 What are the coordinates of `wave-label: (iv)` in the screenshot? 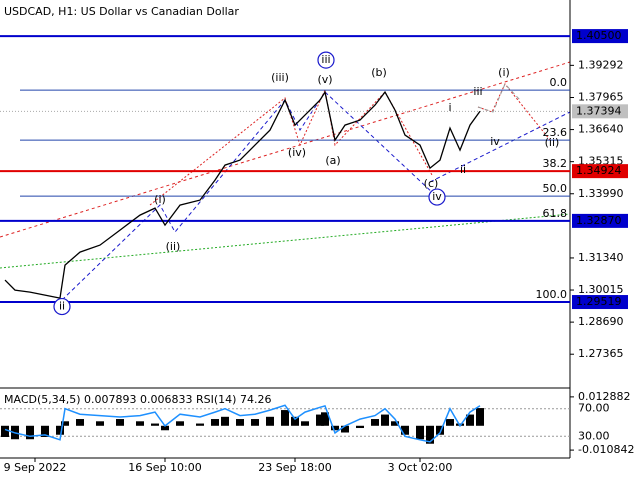 It's located at (297, 152).